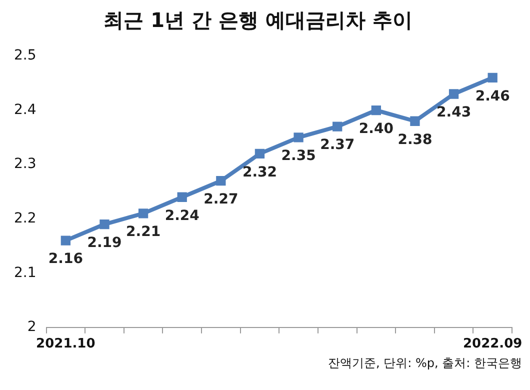 The image size is (530, 390). What do you see at coordinates (65, 259) in the screenshot?
I see `data-label: 2.16` at bounding box center [65, 259].